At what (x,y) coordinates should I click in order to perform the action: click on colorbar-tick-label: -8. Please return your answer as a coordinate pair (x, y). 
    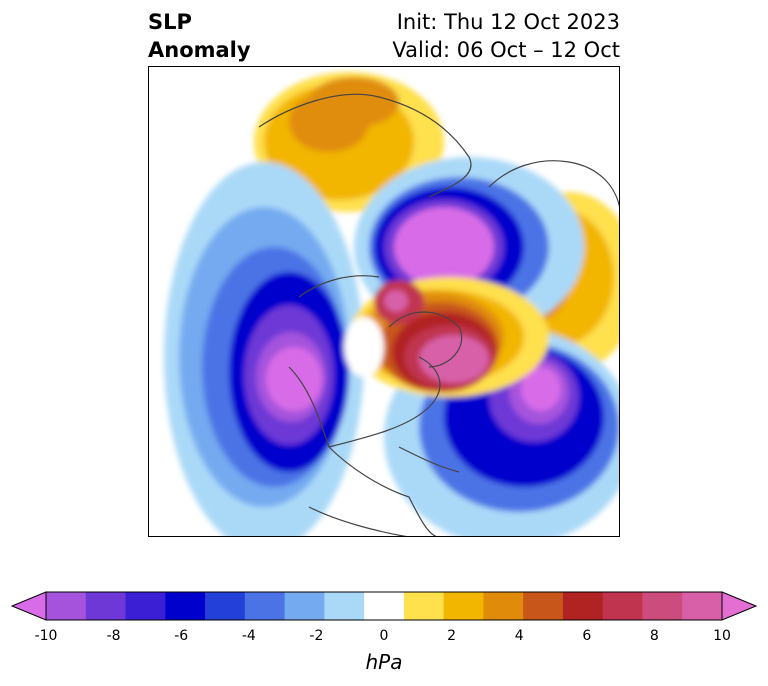
    Looking at the image, I should click on (113, 636).